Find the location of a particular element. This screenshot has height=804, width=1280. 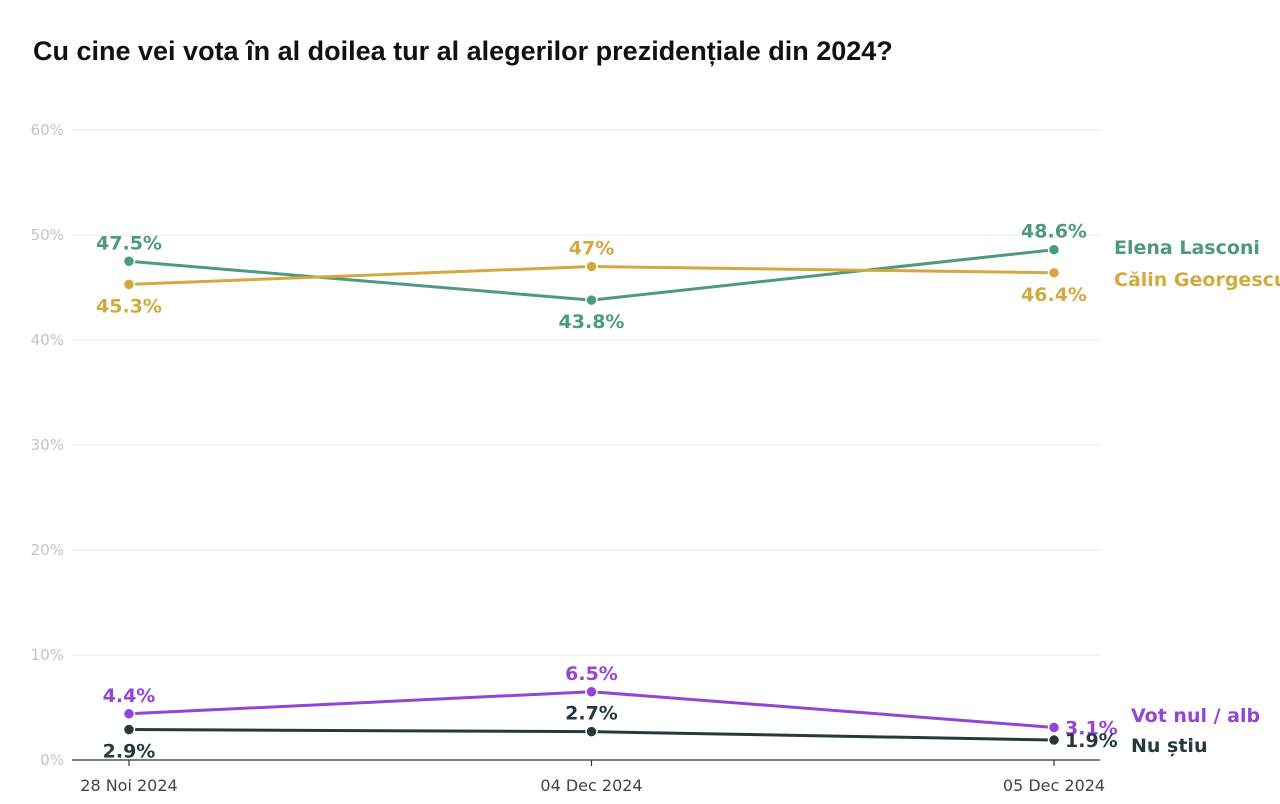

data-label: 46.4% is located at coordinates (1054, 295).